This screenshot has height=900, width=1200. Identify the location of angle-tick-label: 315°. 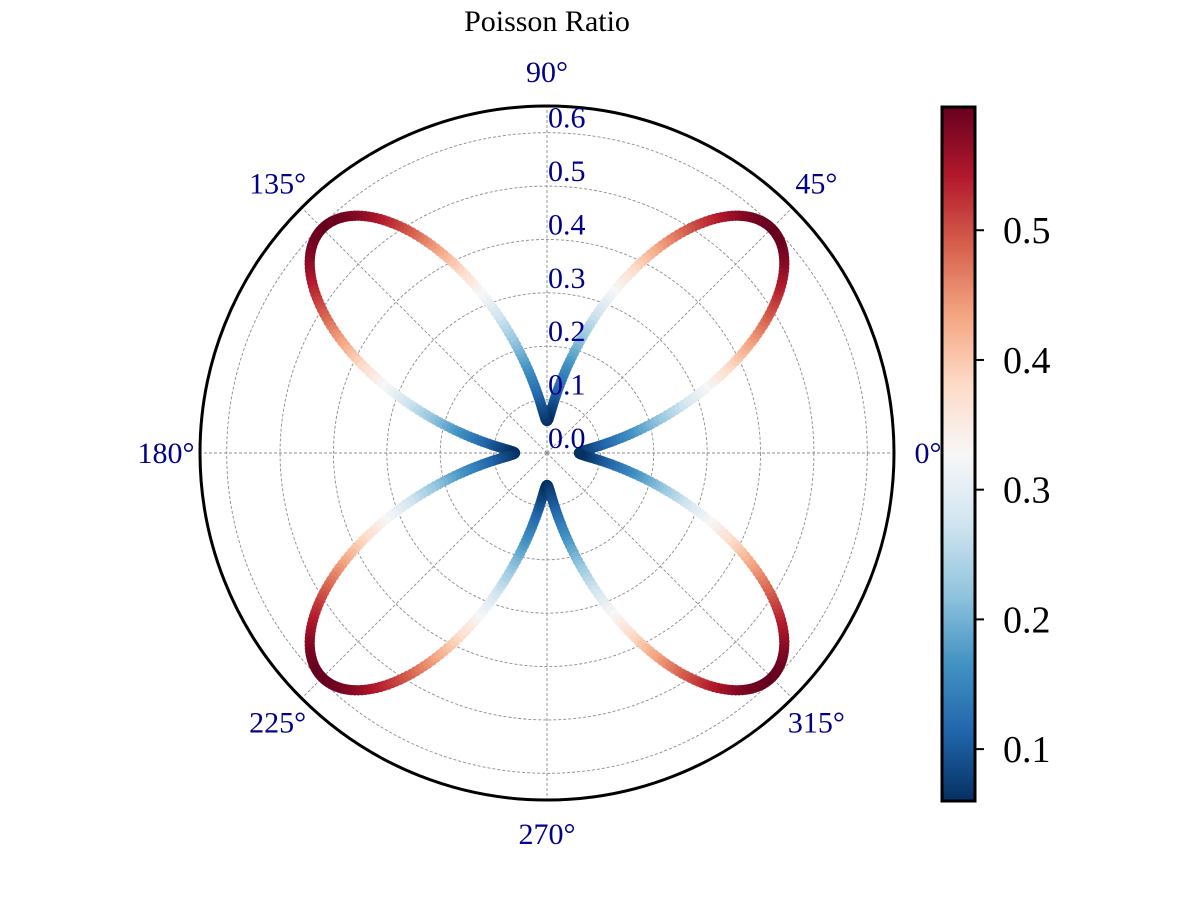
(816, 722).